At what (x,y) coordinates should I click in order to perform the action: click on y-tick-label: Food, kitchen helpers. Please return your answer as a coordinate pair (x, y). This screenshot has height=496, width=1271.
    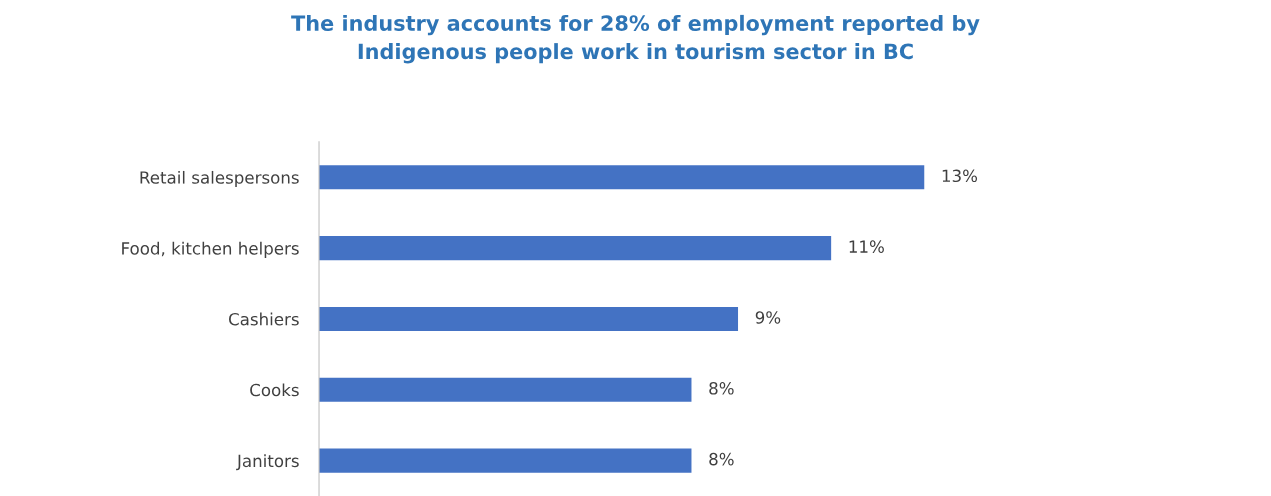
    Looking at the image, I should click on (210, 249).